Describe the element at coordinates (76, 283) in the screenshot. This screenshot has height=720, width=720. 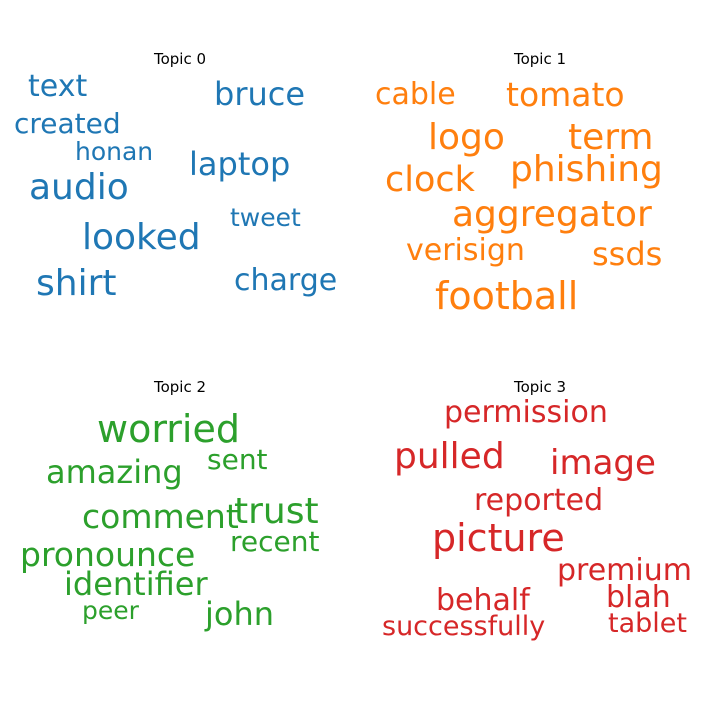
I see `cloud-word: shirt` at that location.